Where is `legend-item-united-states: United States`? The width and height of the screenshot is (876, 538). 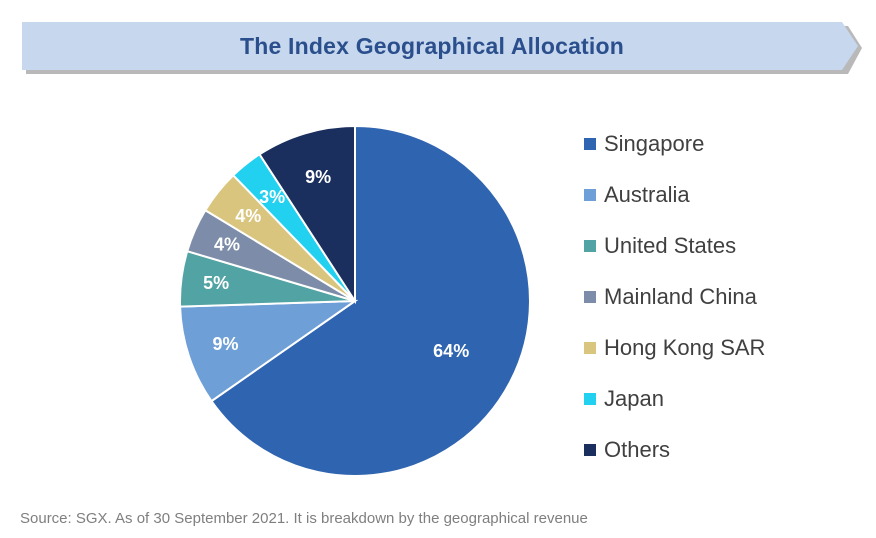
legend-item-united-states: United States is located at coordinates (724, 245).